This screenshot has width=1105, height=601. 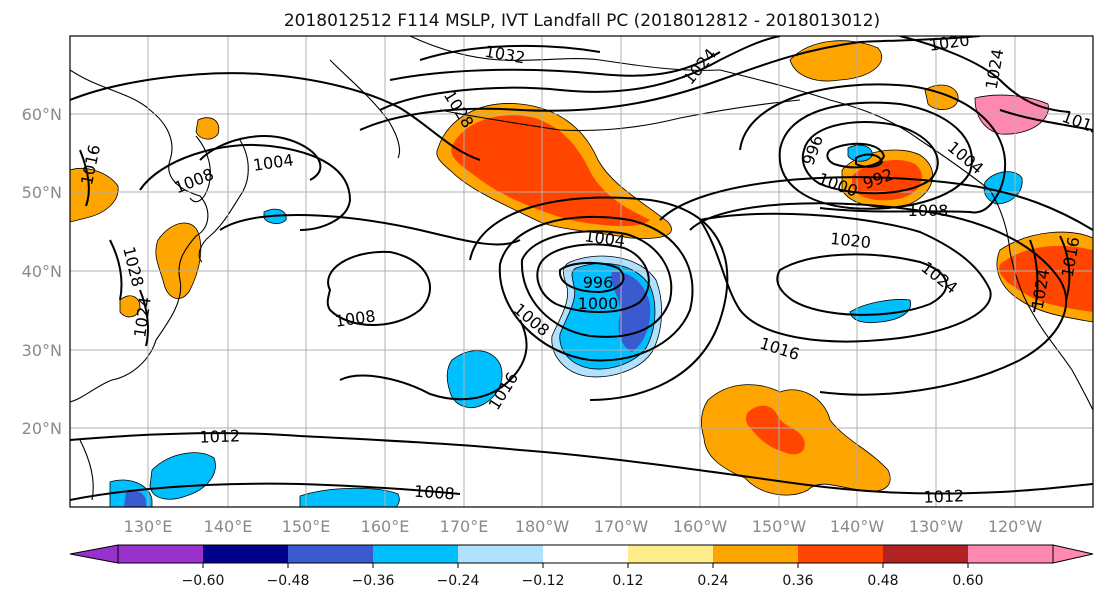 What do you see at coordinates (84, 178) in the screenshot?
I see `isobar-1016-asia` at bounding box center [84, 178].